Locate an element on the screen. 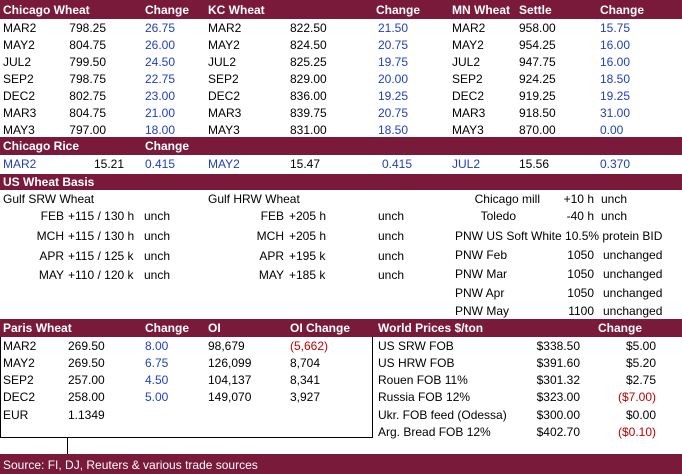 The height and width of the screenshot is (474, 682). hrw-month: FEB is located at coordinates (272, 216).